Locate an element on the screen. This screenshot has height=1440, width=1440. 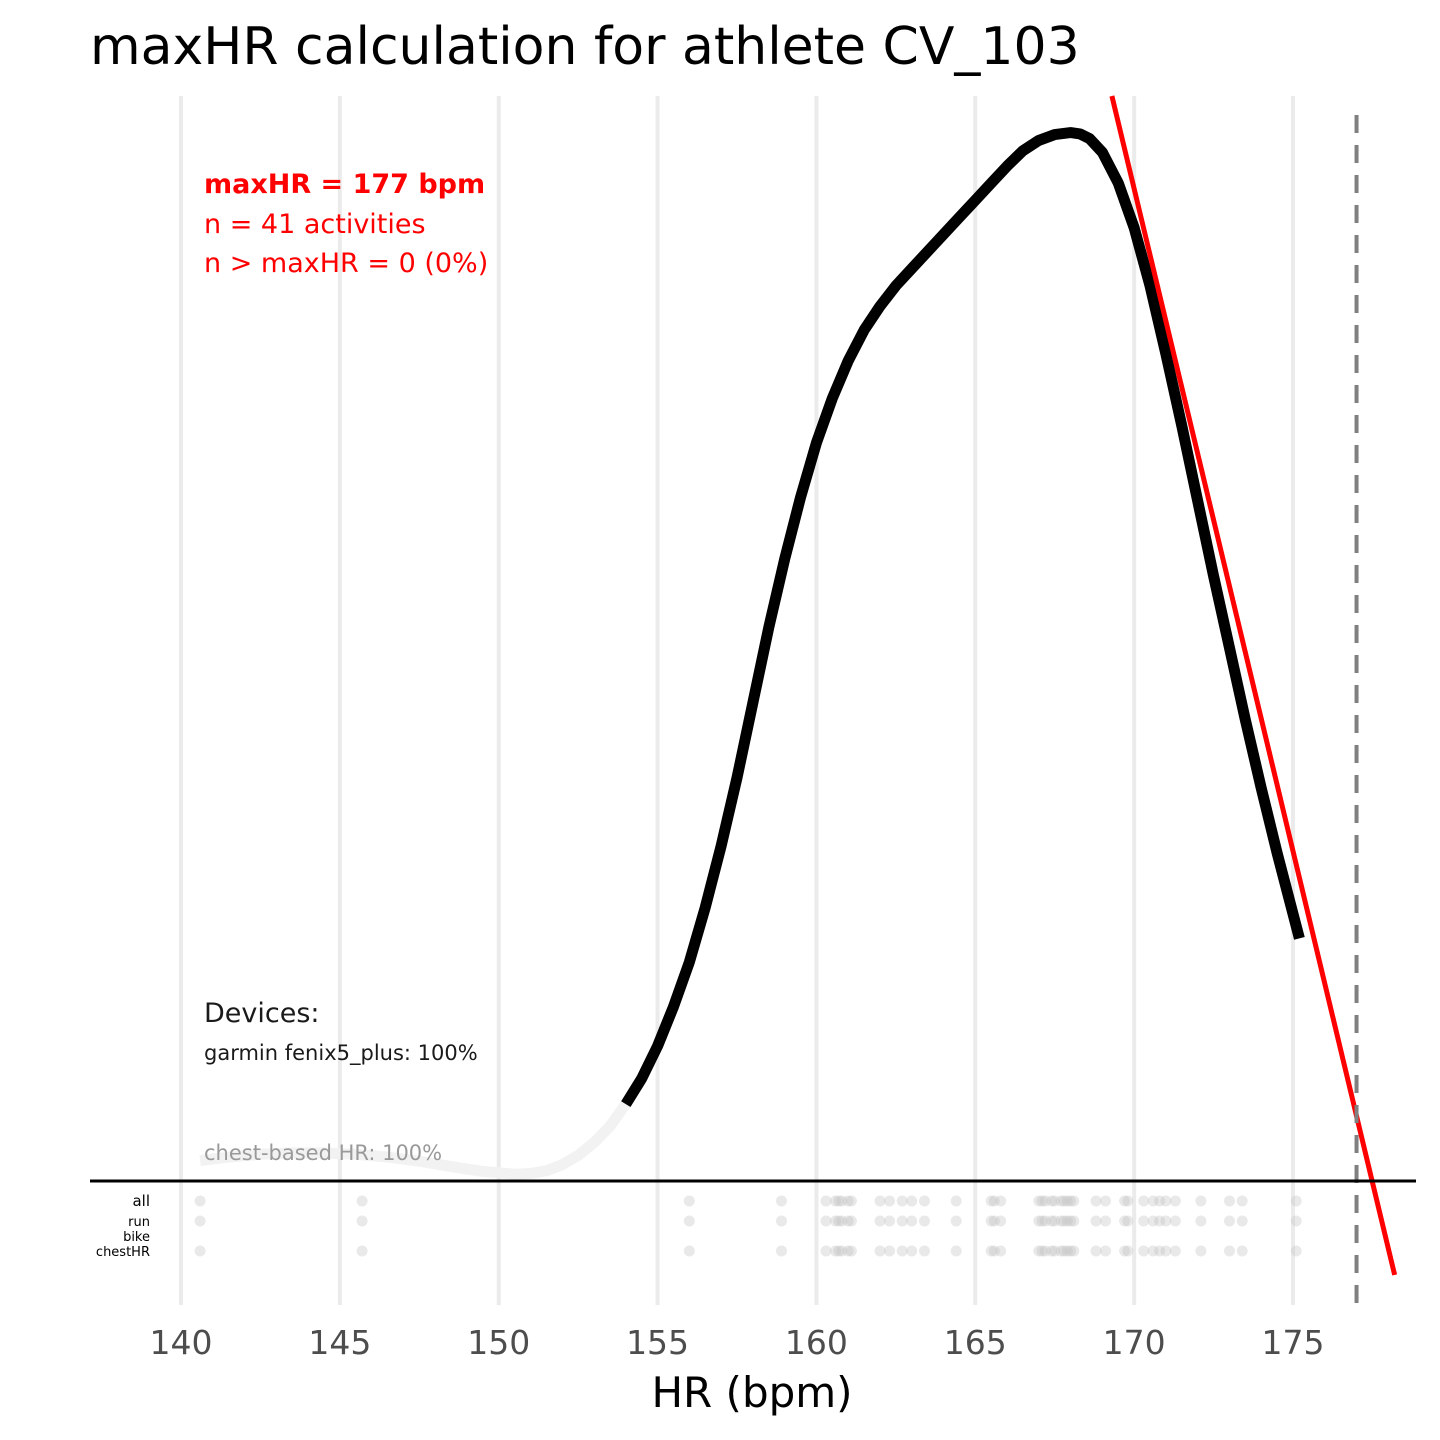
maxhr-annotation: maxHR = 177 bpm is located at coordinates (344, 184).